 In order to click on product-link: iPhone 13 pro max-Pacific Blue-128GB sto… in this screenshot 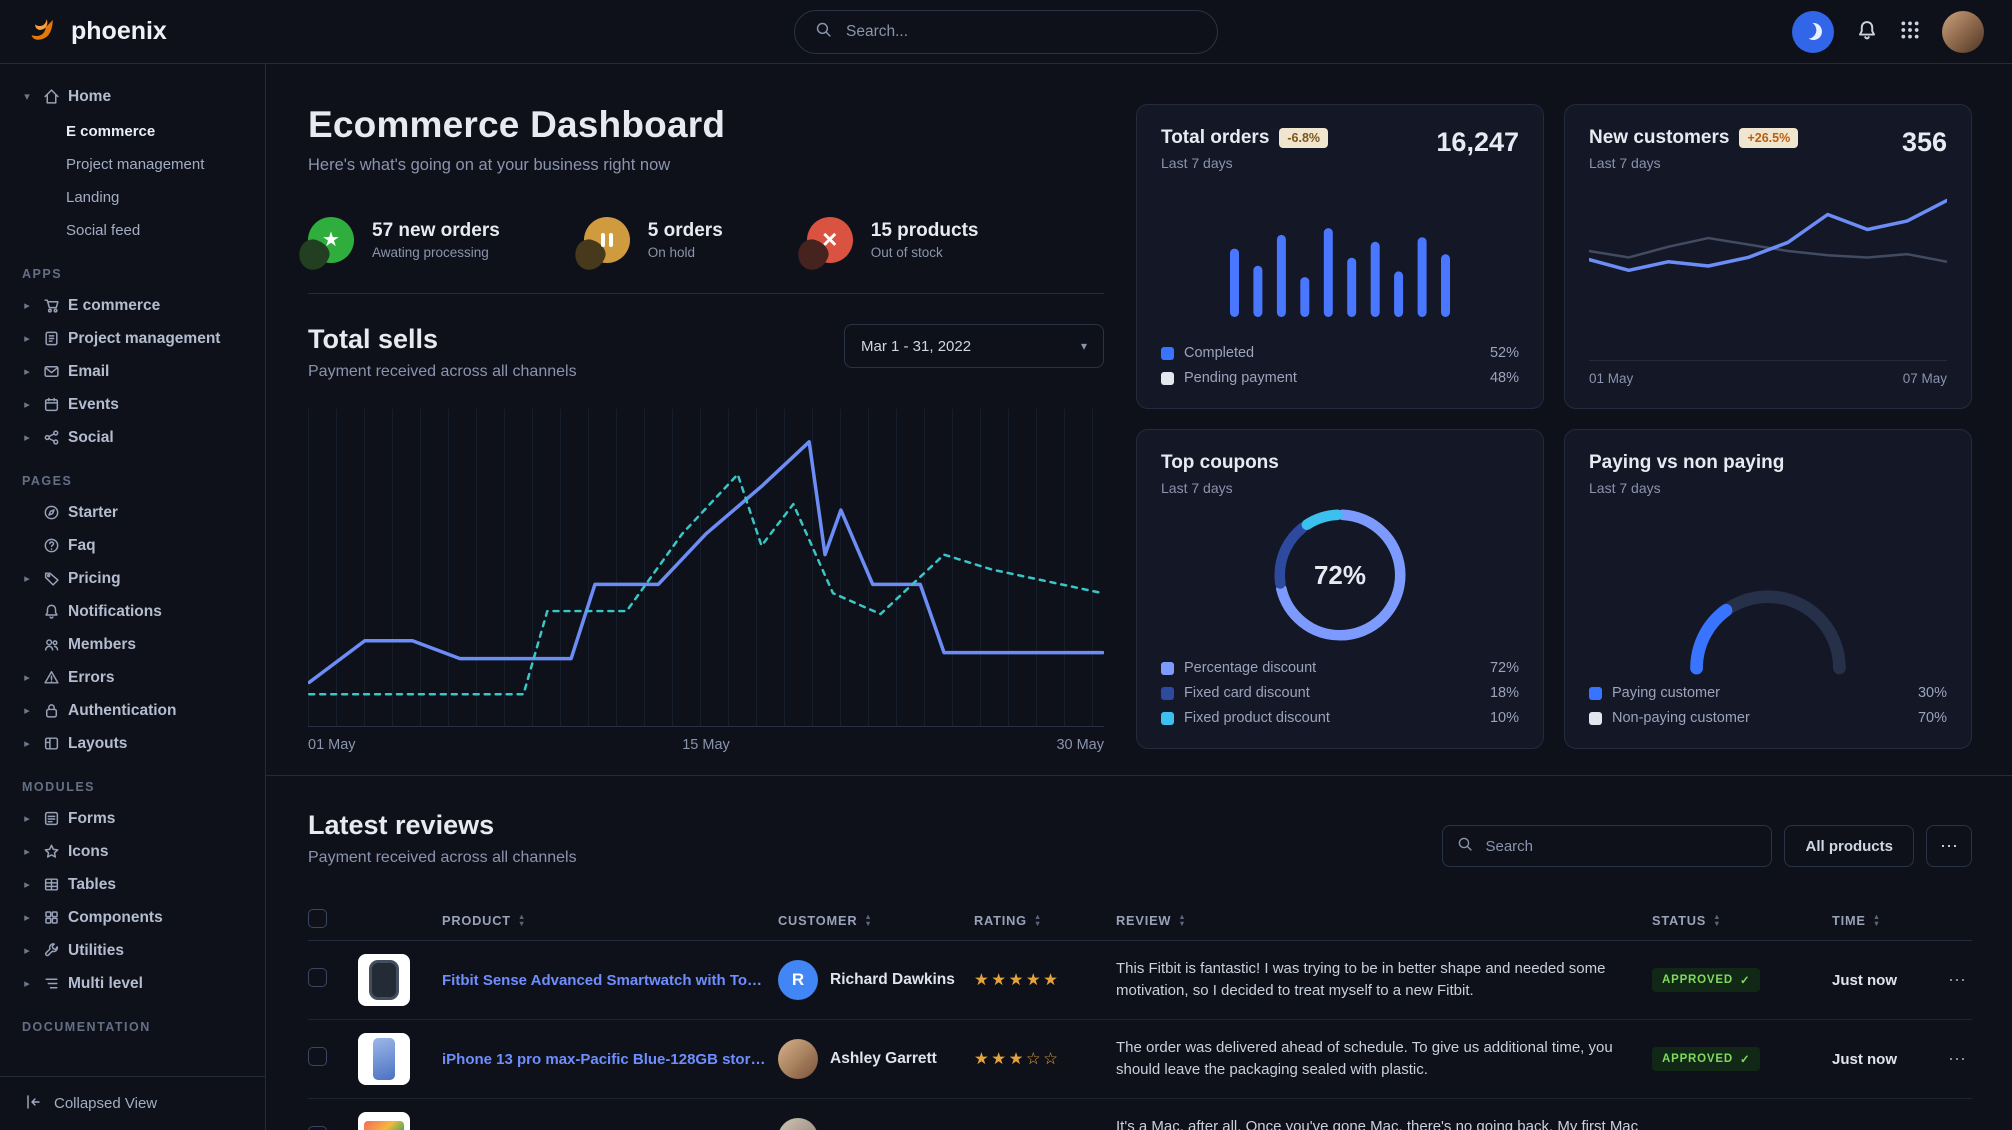, I will do `click(605, 1059)`.